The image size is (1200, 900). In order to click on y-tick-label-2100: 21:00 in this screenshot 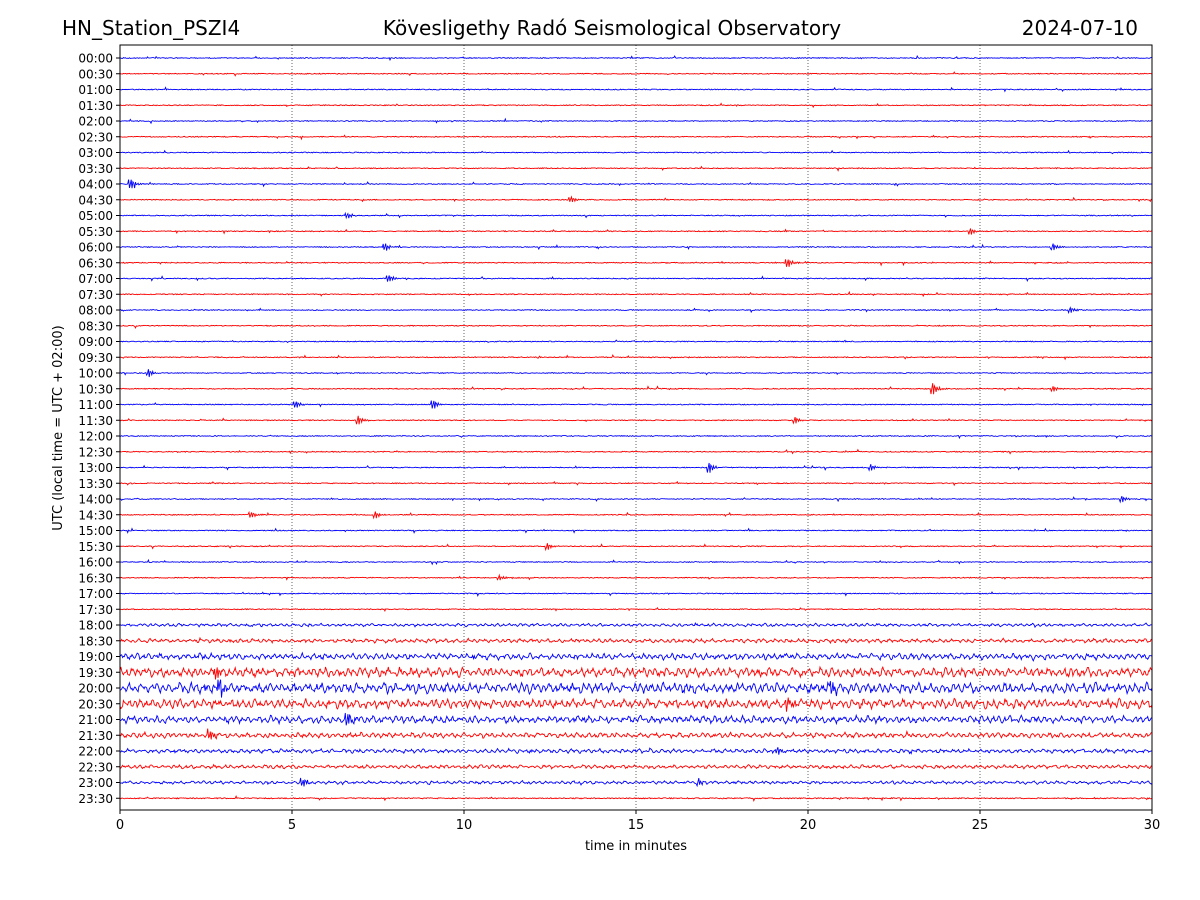, I will do `click(95, 720)`.